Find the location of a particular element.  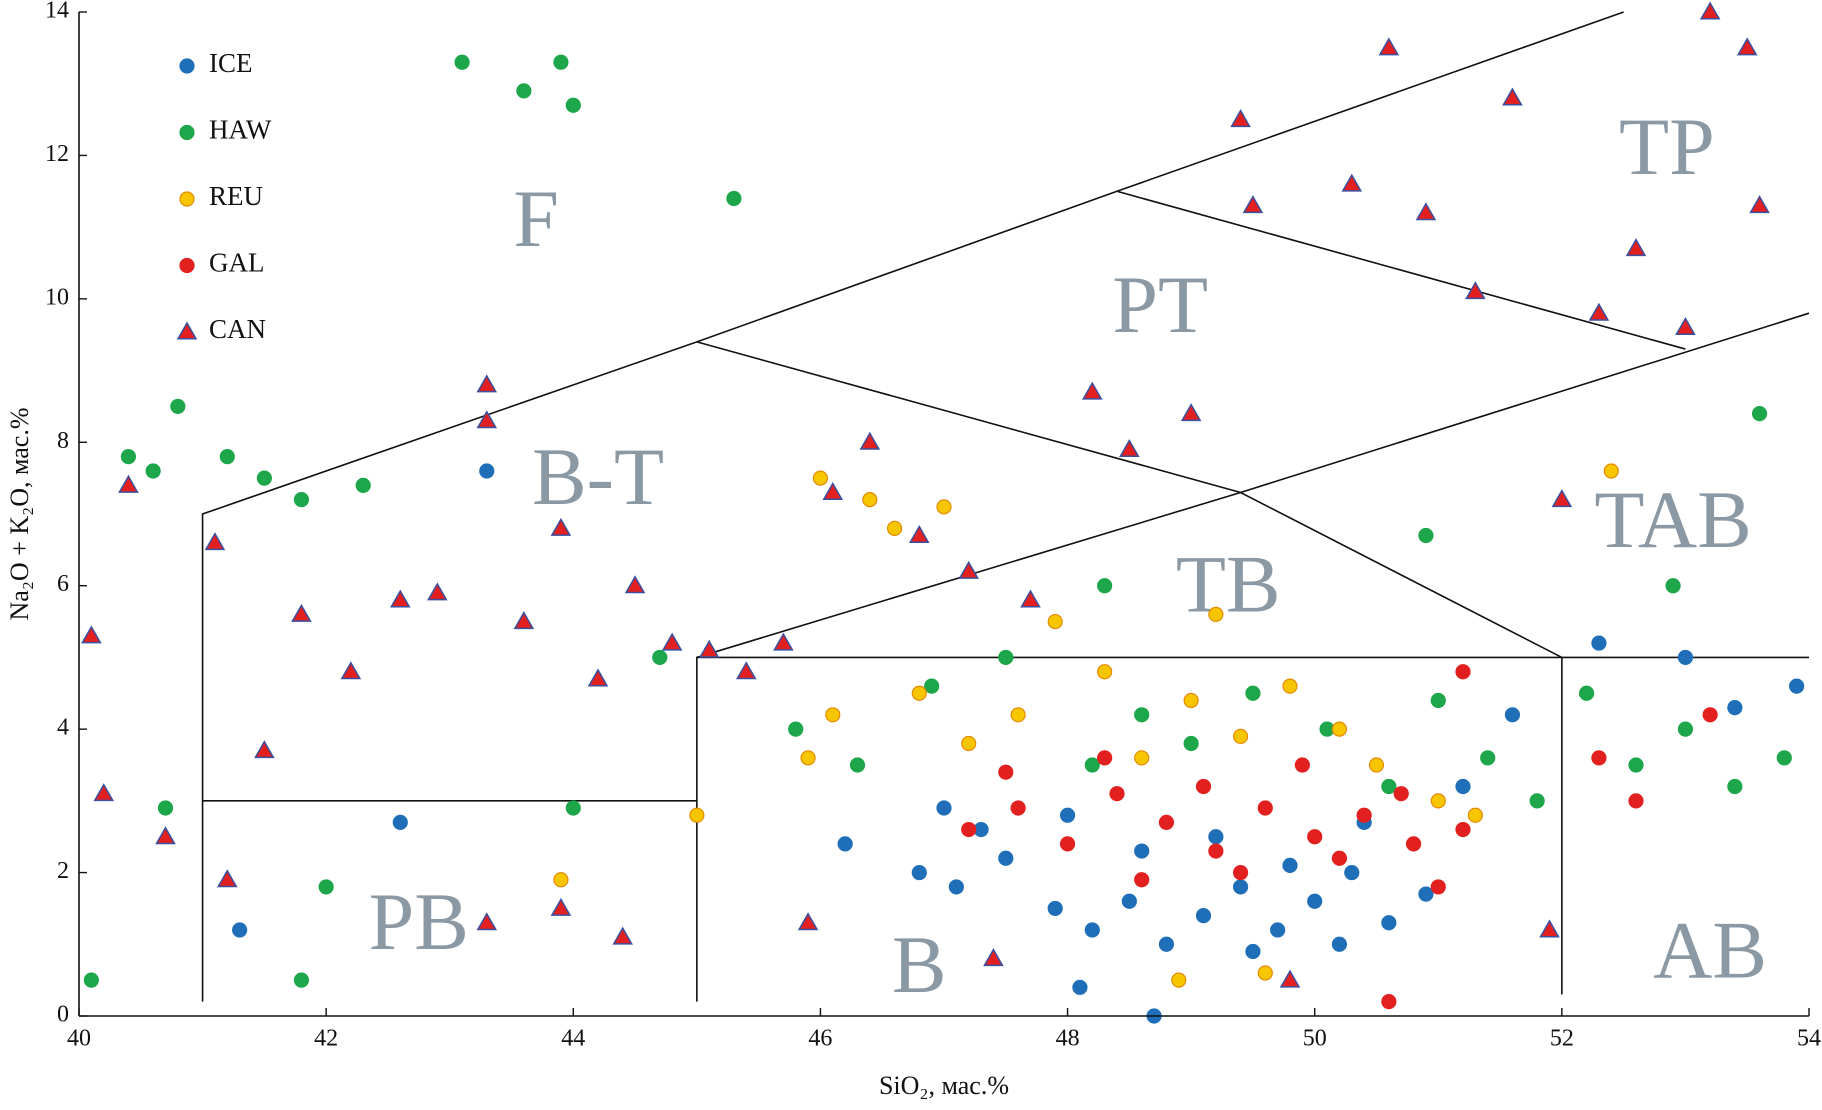

y-tick-label: 12 is located at coordinates (57, 154).